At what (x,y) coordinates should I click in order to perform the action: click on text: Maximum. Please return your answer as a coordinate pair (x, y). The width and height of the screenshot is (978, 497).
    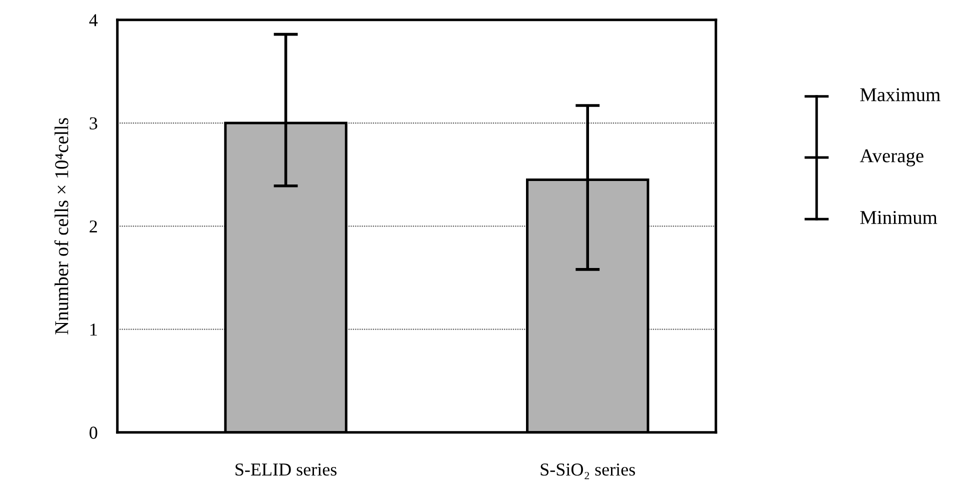
    Looking at the image, I should click on (900, 95).